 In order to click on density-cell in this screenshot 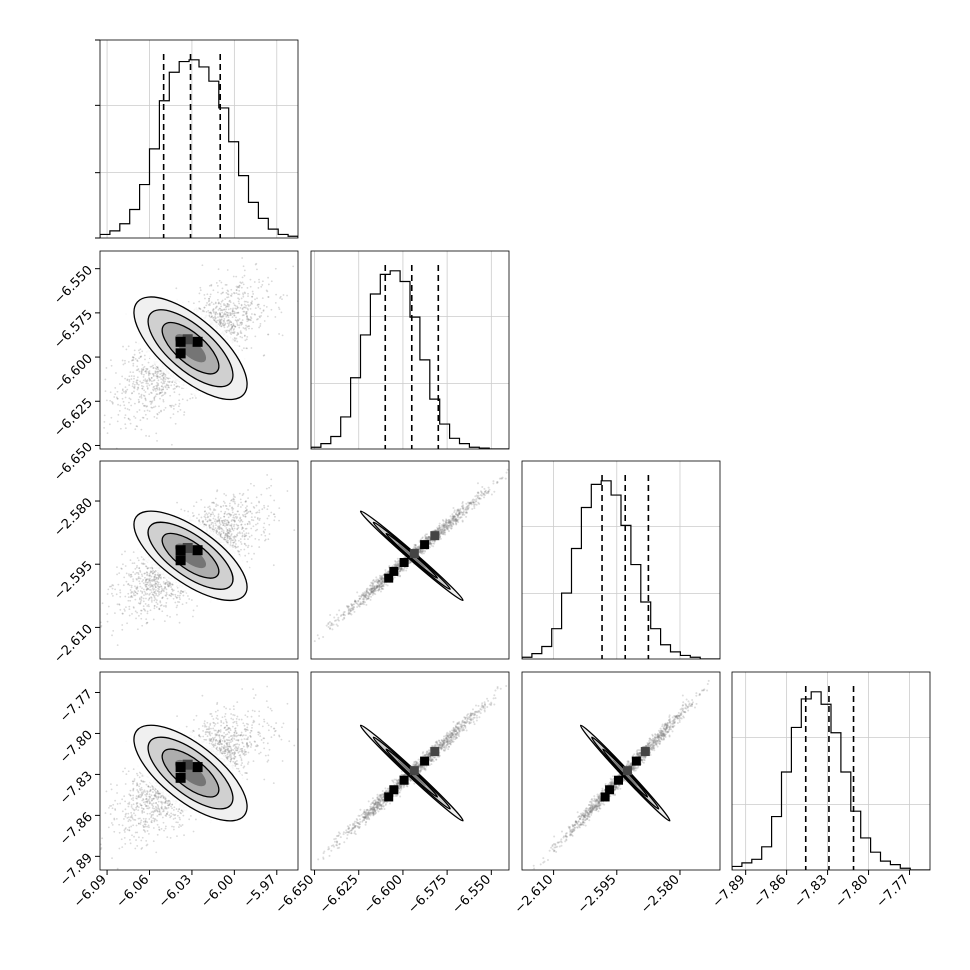, I will do `click(180, 353)`.